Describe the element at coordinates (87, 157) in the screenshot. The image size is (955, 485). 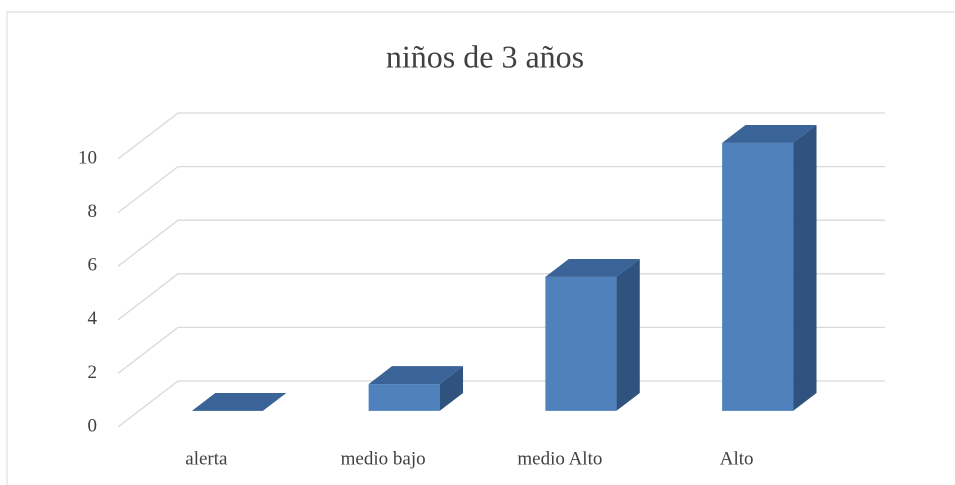
I see `y-tick-label: 10` at that location.